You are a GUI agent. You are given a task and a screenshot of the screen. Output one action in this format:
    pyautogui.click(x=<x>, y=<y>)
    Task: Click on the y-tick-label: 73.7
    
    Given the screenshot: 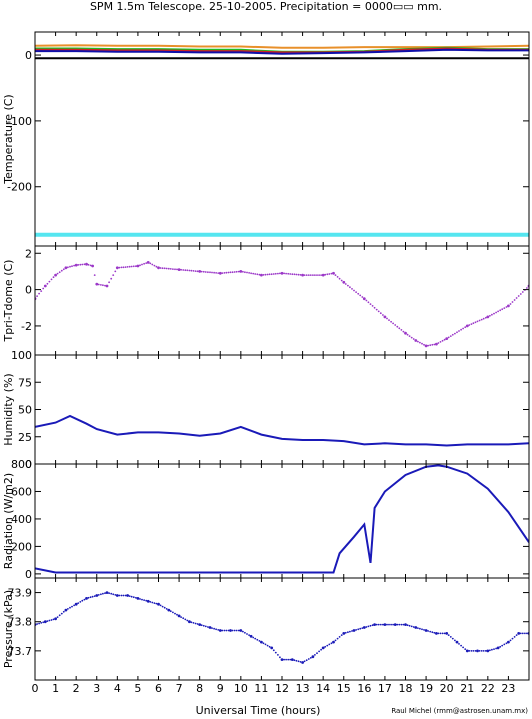 What is the action you would take?
    pyautogui.click(x=20, y=651)
    